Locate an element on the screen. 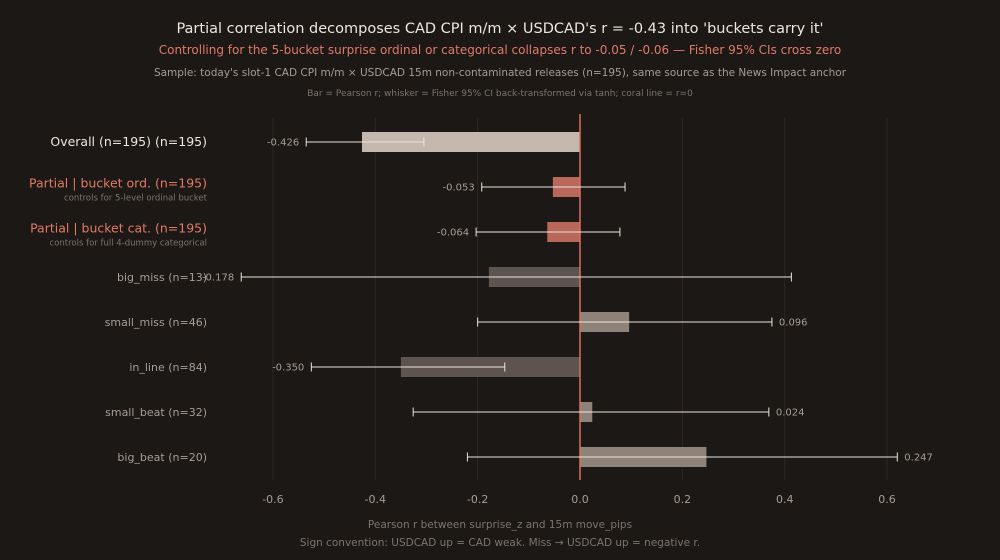  x-tick-label: -0.2 is located at coordinates (477, 499).